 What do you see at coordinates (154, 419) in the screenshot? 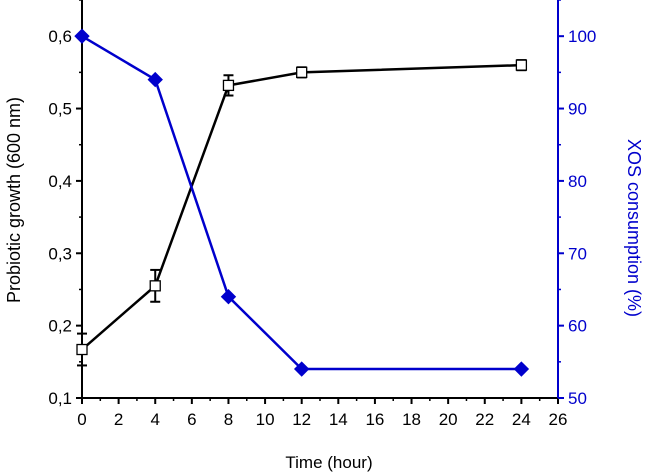
I see `x-tick-label: 4` at bounding box center [154, 419].